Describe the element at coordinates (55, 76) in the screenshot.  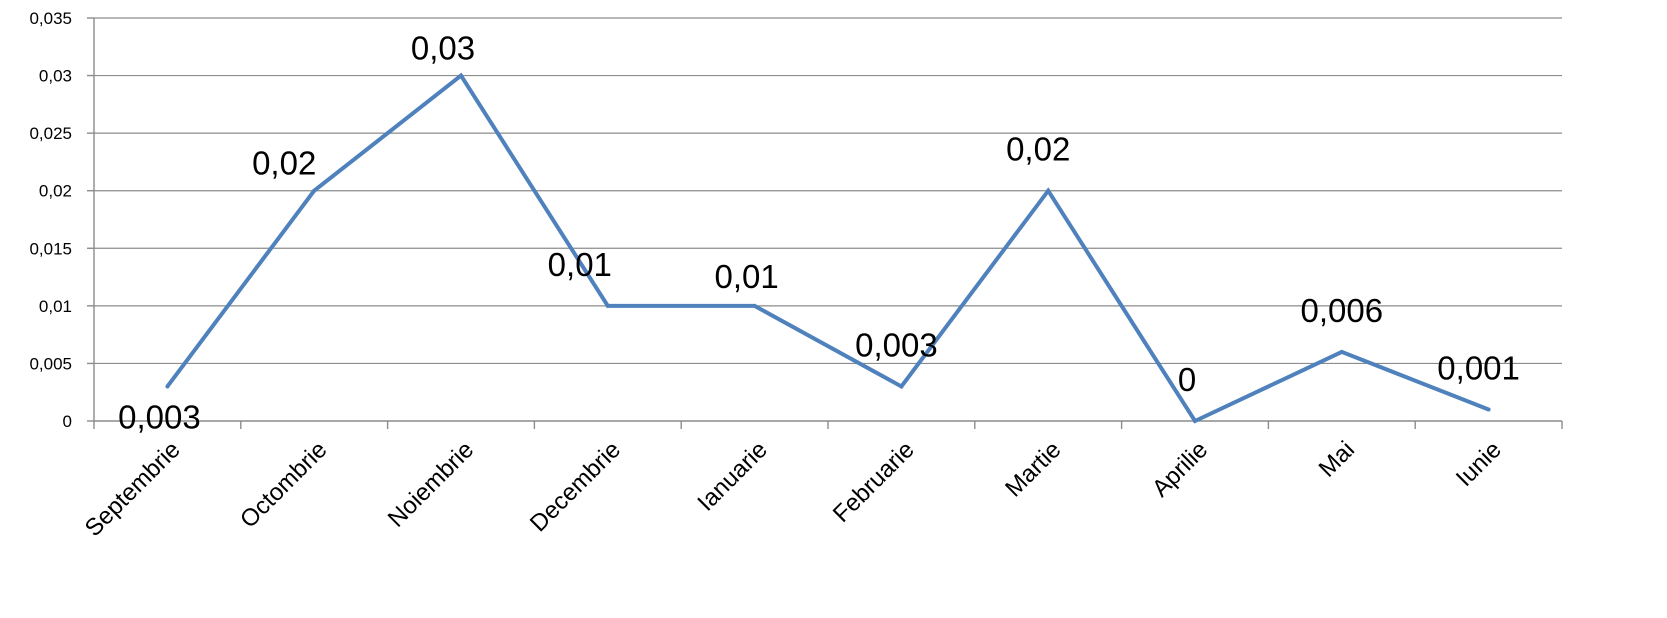
I see `y-tick-label: 0,03` at that location.